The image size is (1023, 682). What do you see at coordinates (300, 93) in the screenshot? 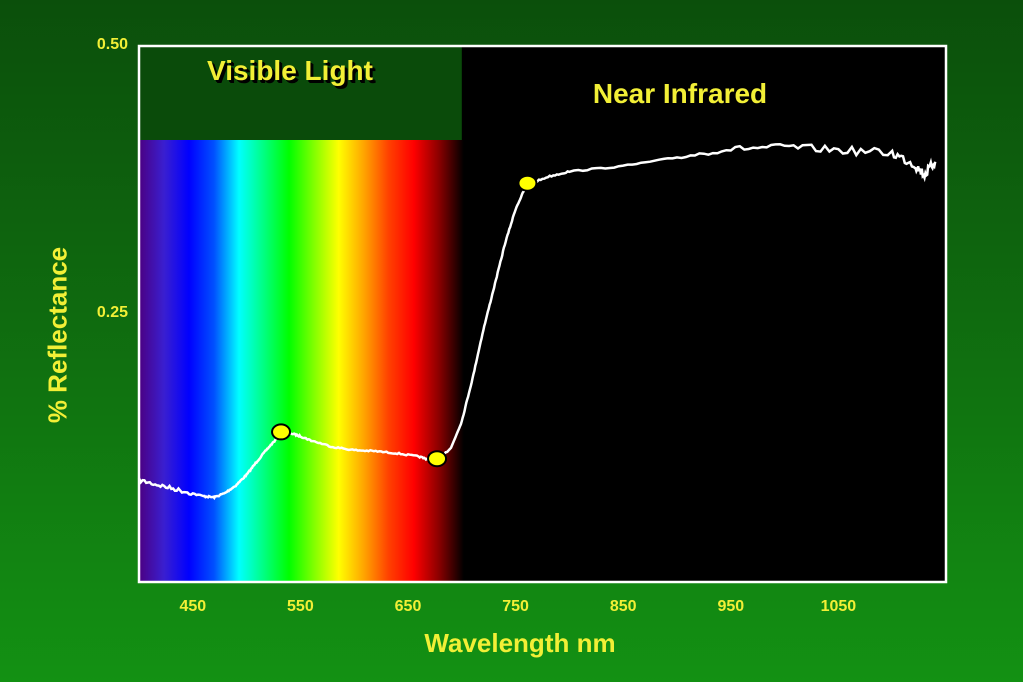
I see `visible-light-band` at bounding box center [300, 93].